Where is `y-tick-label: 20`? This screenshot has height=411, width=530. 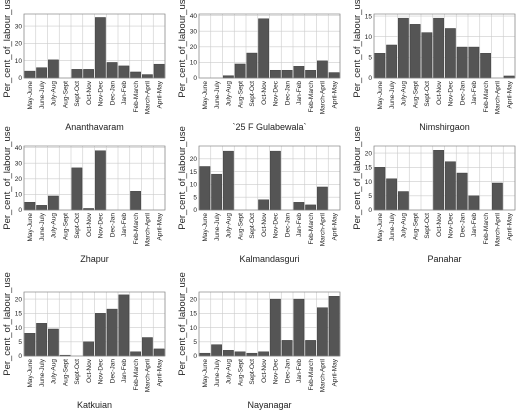 y-tick-label: 20 is located at coordinates (19, 44).